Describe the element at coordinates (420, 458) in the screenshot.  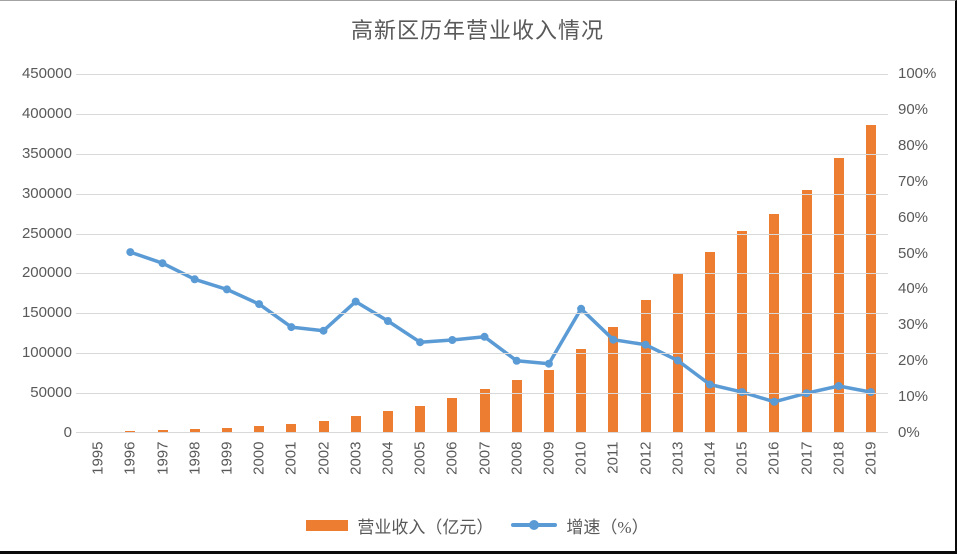
I see `x-axis-label: 2005` at that location.